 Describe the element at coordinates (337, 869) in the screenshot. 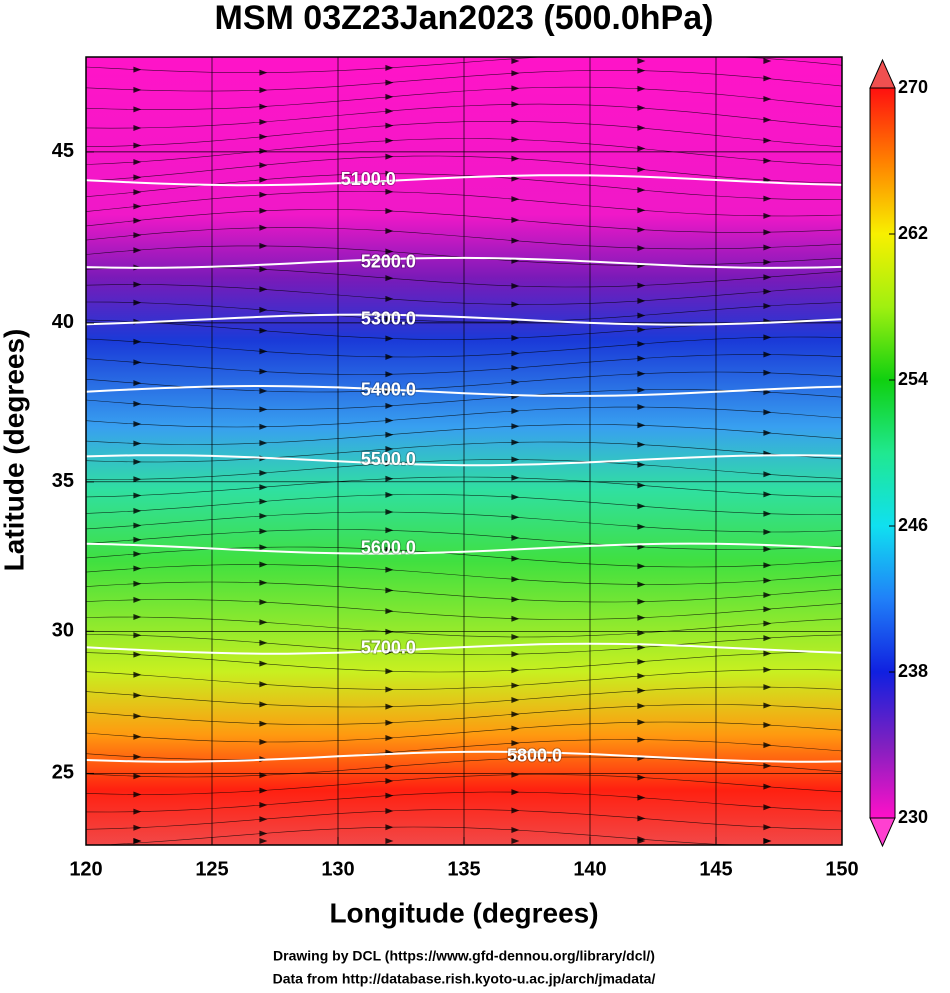

I see `x-tick-label: 130` at that location.